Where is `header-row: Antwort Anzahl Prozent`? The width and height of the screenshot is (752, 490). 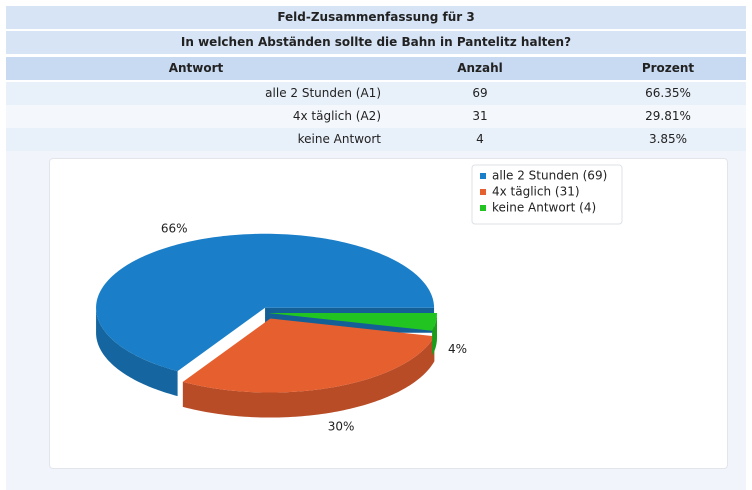
header-row: Antwort Anzahl Prozent is located at coordinates (376, 68).